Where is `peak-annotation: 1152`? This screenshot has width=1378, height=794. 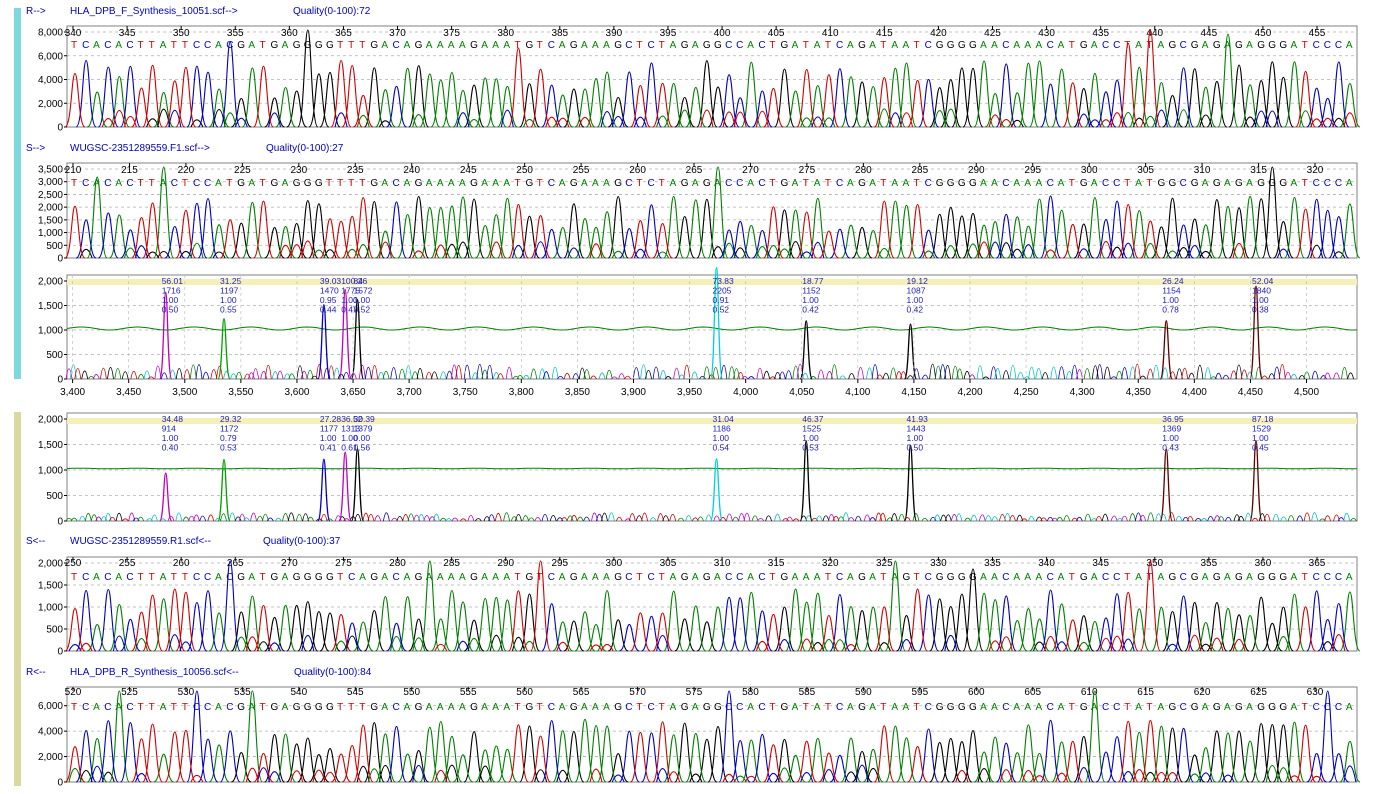
peak-annotation: 1152 is located at coordinates (811, 291).